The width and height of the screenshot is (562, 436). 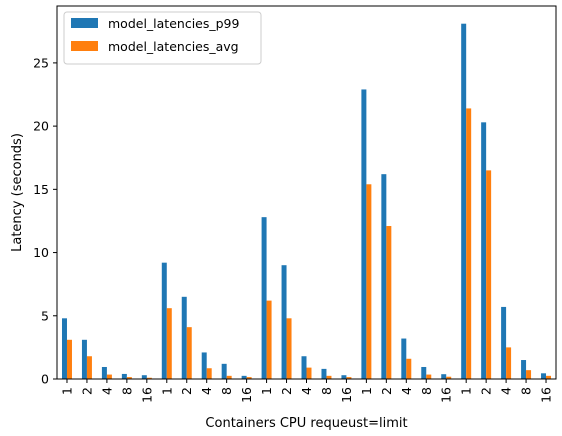 I want to click on x-tick-label-0: 1, so click(x=66, y=391).